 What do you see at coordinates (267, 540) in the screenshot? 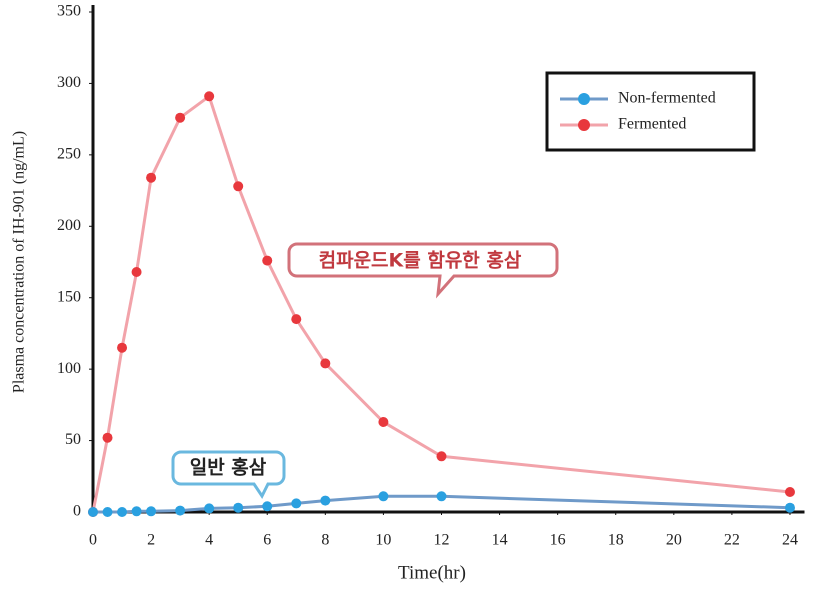
I see `x-tick-label: 6` at bounding box center [267, 540].